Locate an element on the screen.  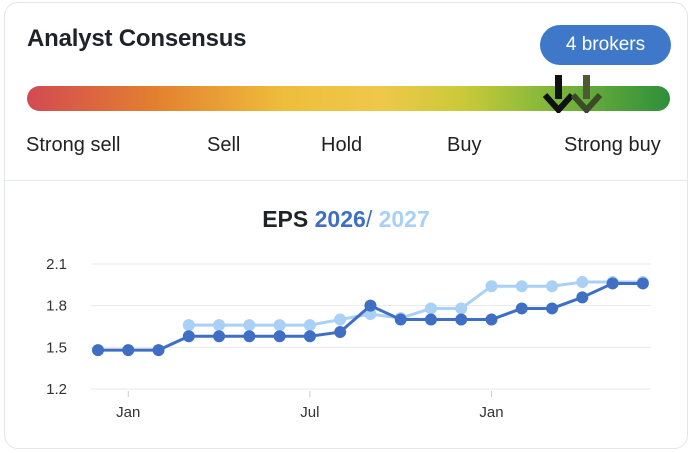
y-tick-label: 2.1 is located at coordinates (56, 264).